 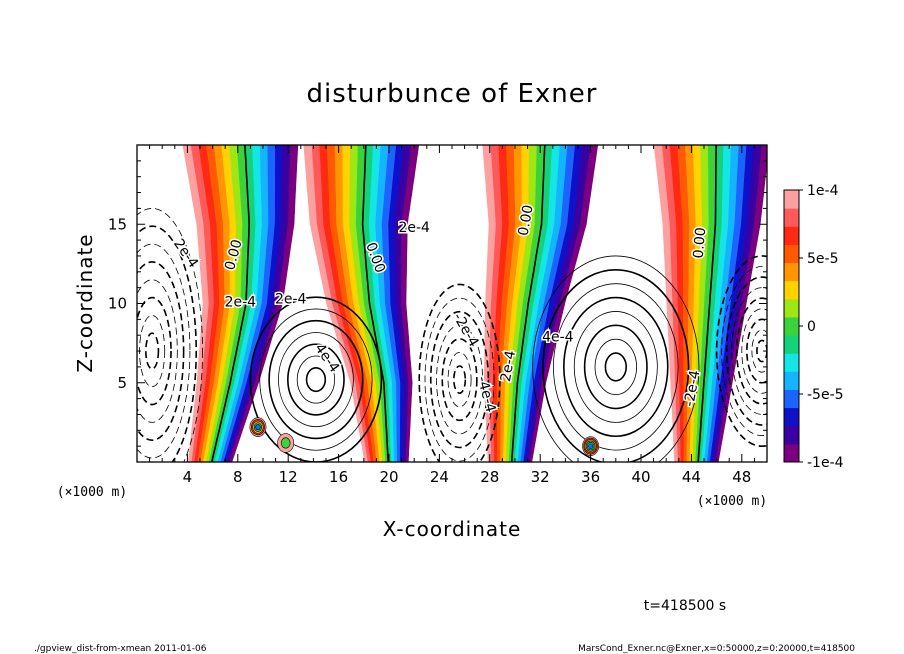 I want to click on positive-blobs, so click(x=424, y=436).